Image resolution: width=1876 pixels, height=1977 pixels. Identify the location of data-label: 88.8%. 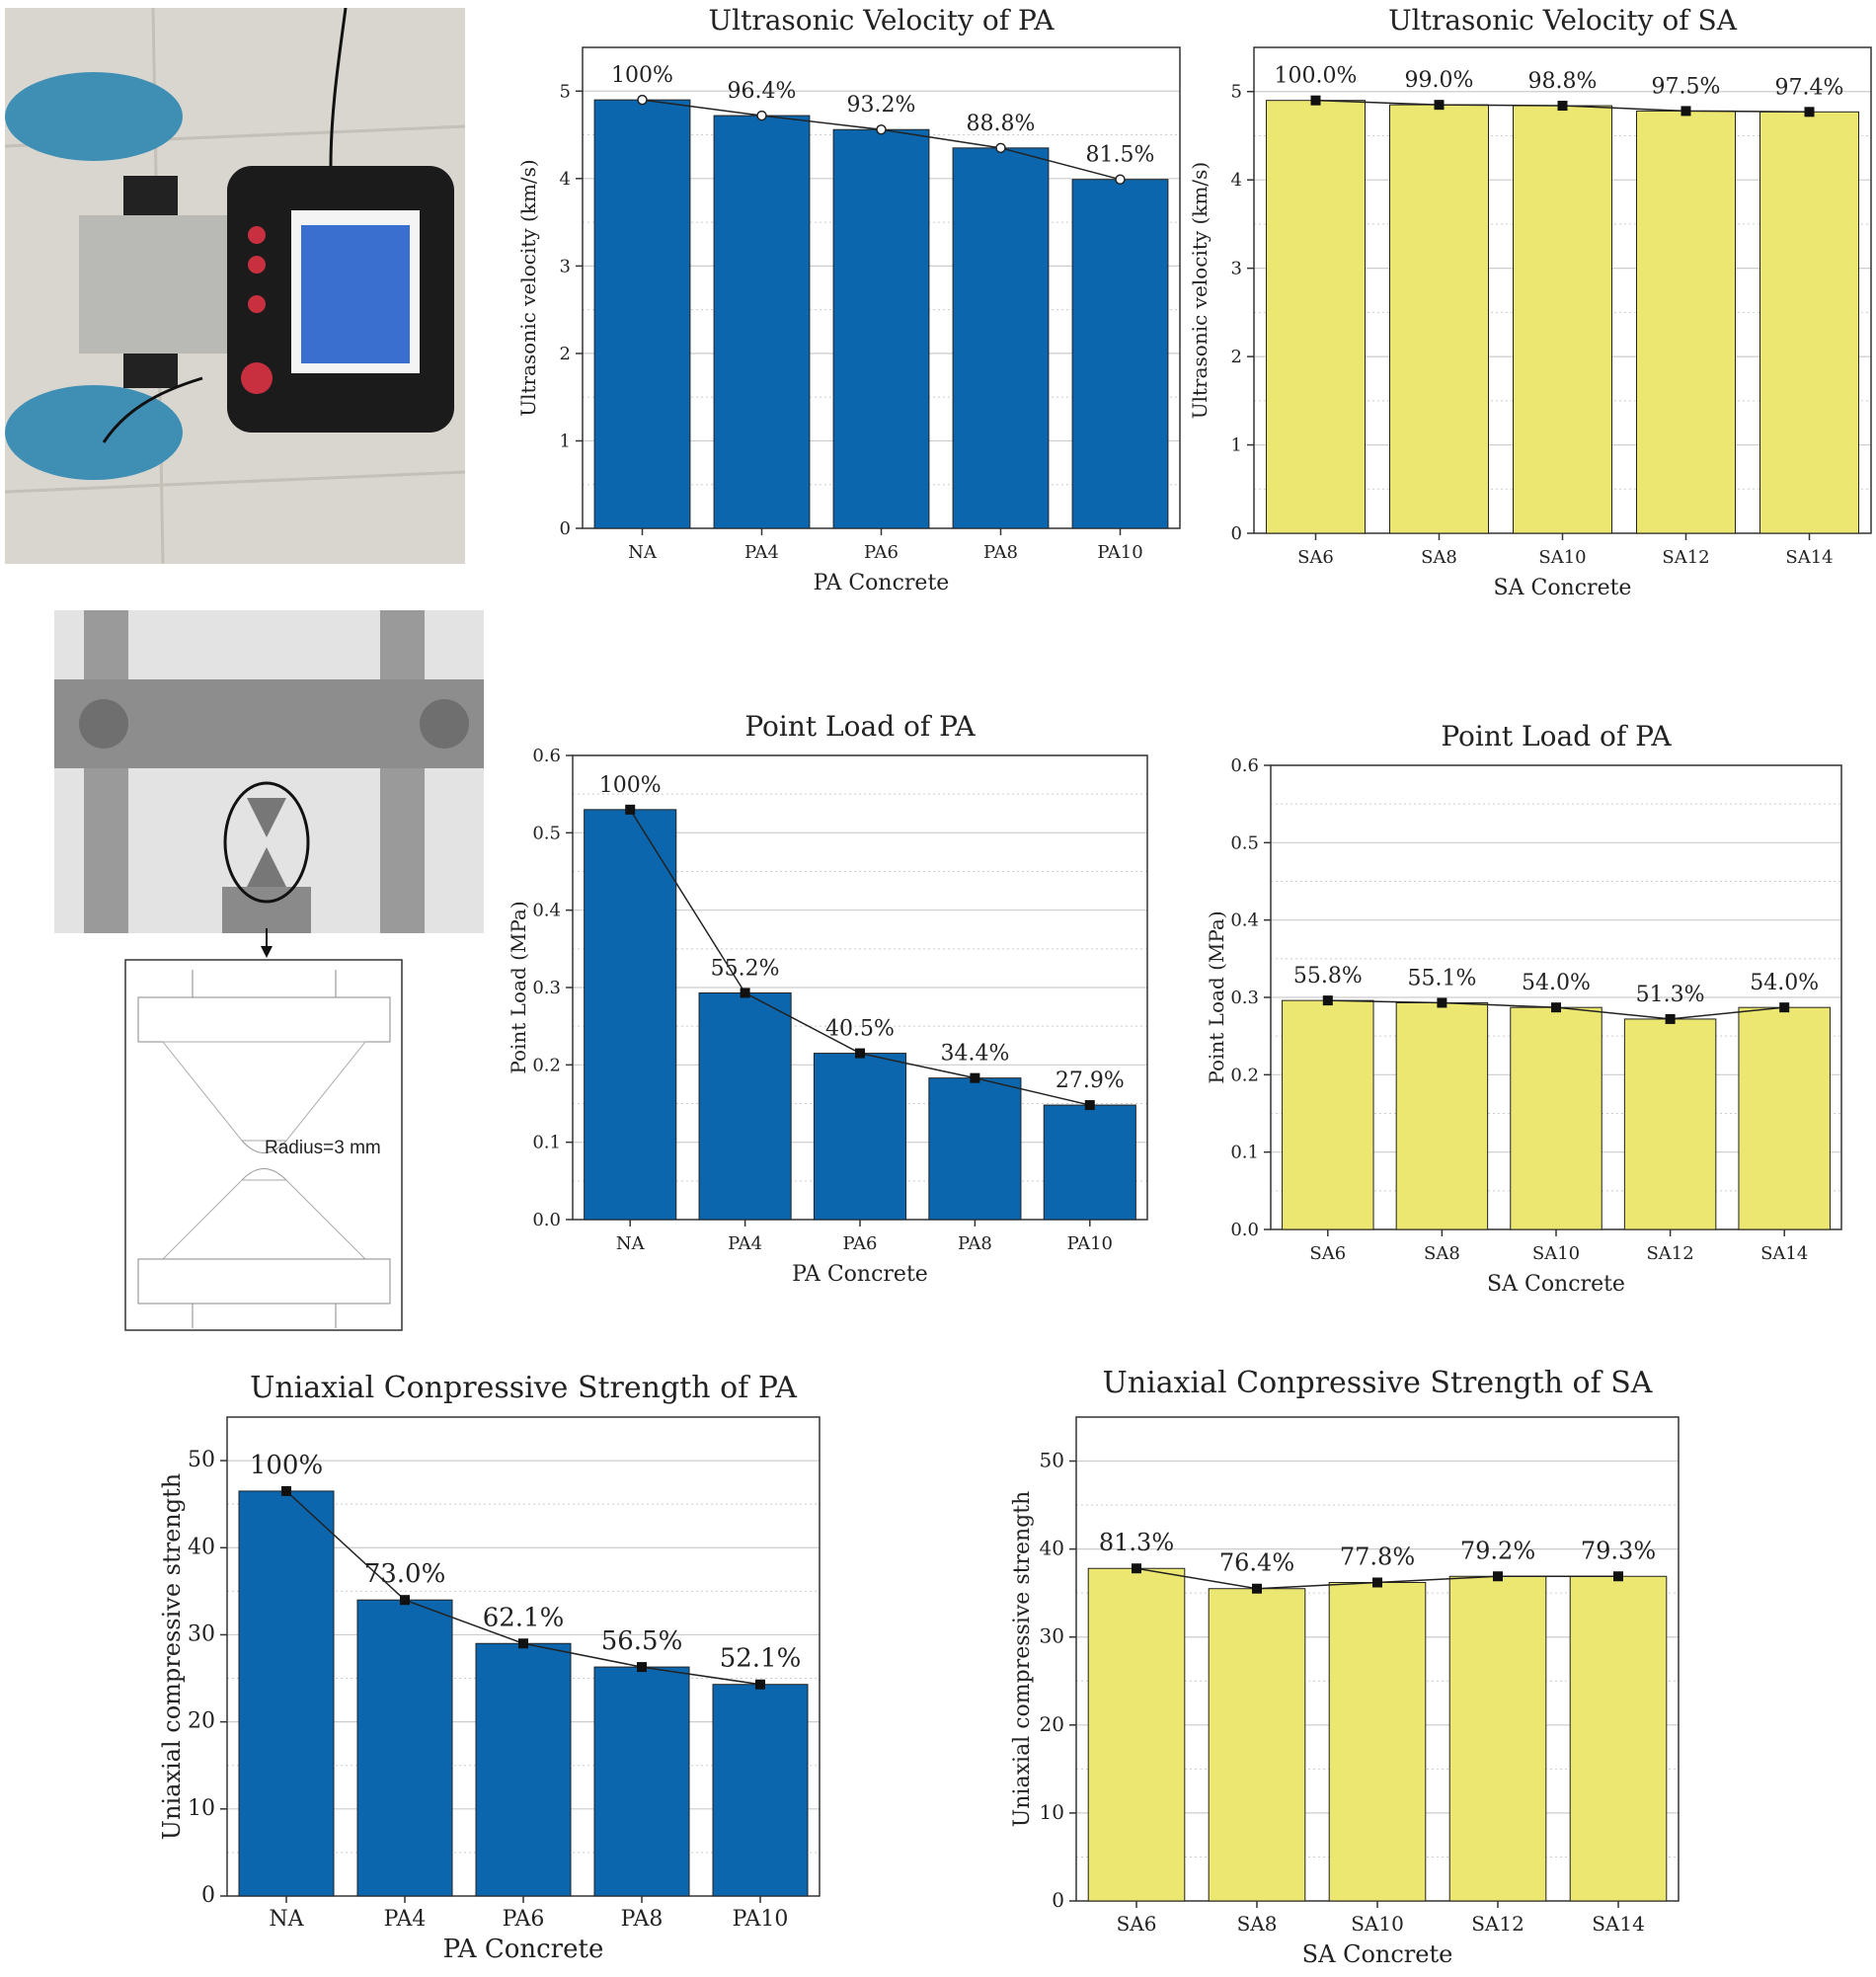
(1001, 124).